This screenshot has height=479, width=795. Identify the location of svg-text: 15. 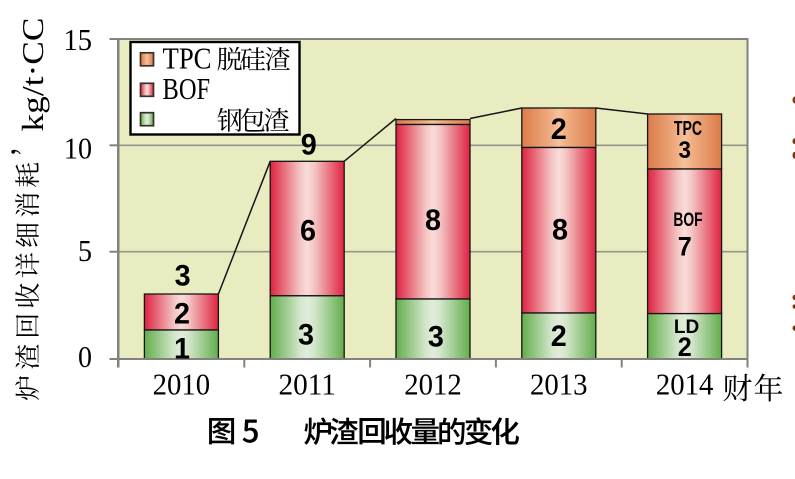
(78, 40).